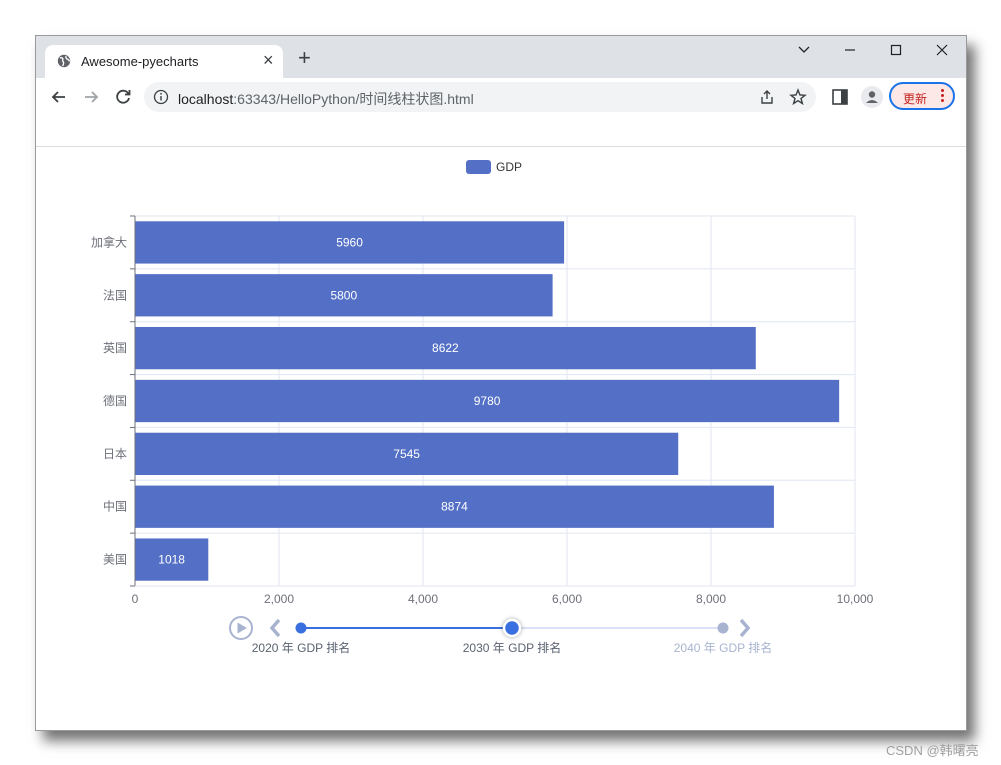  Describe the element at coordinates (804, 50) in the screenshot. I see `tab-search-icon` at that location.